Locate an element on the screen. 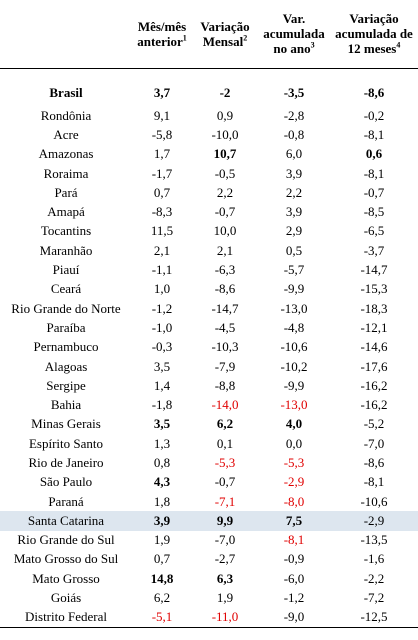 Image resolution: width=418 pixels, height=640 pixels. cell-var-acumulada-12-meses: -7,0 is located at coordinates (374, 443).